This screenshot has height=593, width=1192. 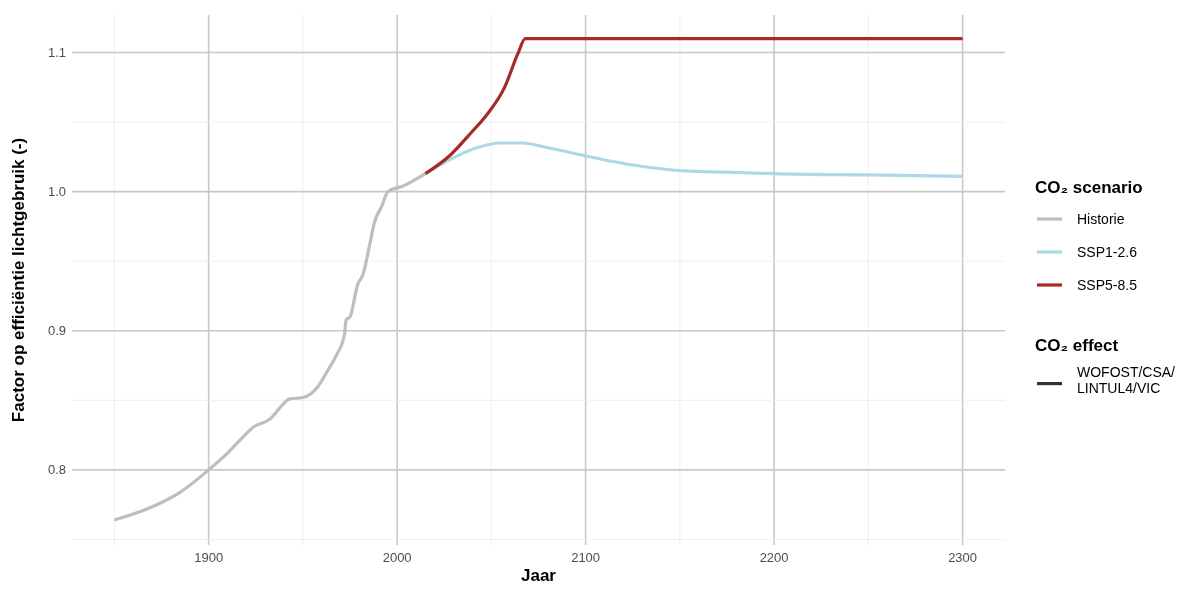 I want to click on text: CO₂ effect, so click(x=1077, y=345).